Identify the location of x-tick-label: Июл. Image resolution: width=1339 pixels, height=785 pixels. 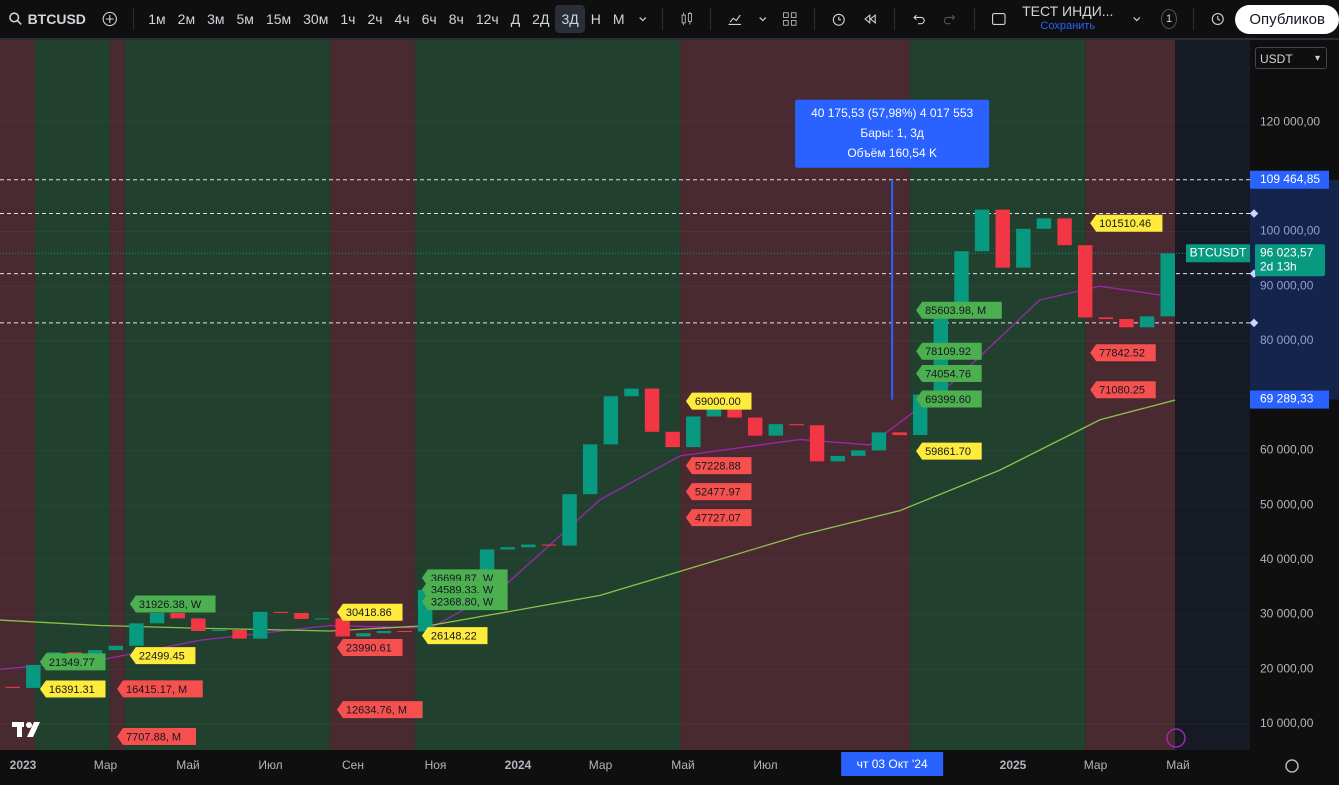
(270, 765).